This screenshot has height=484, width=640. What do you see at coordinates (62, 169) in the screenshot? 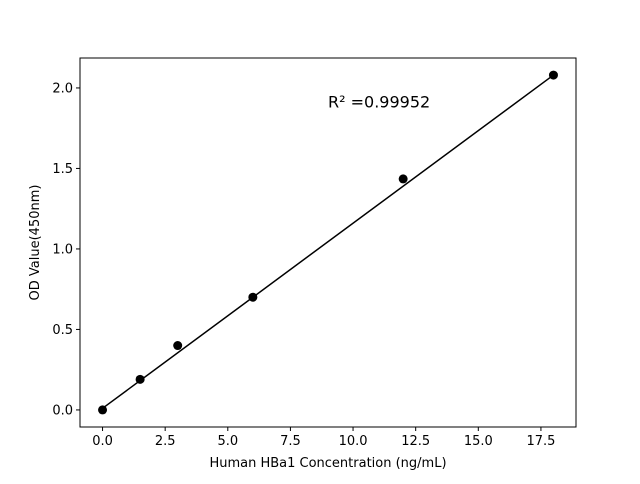
I see `y-tick-label: 1.5` at bounding box center [62, 169].